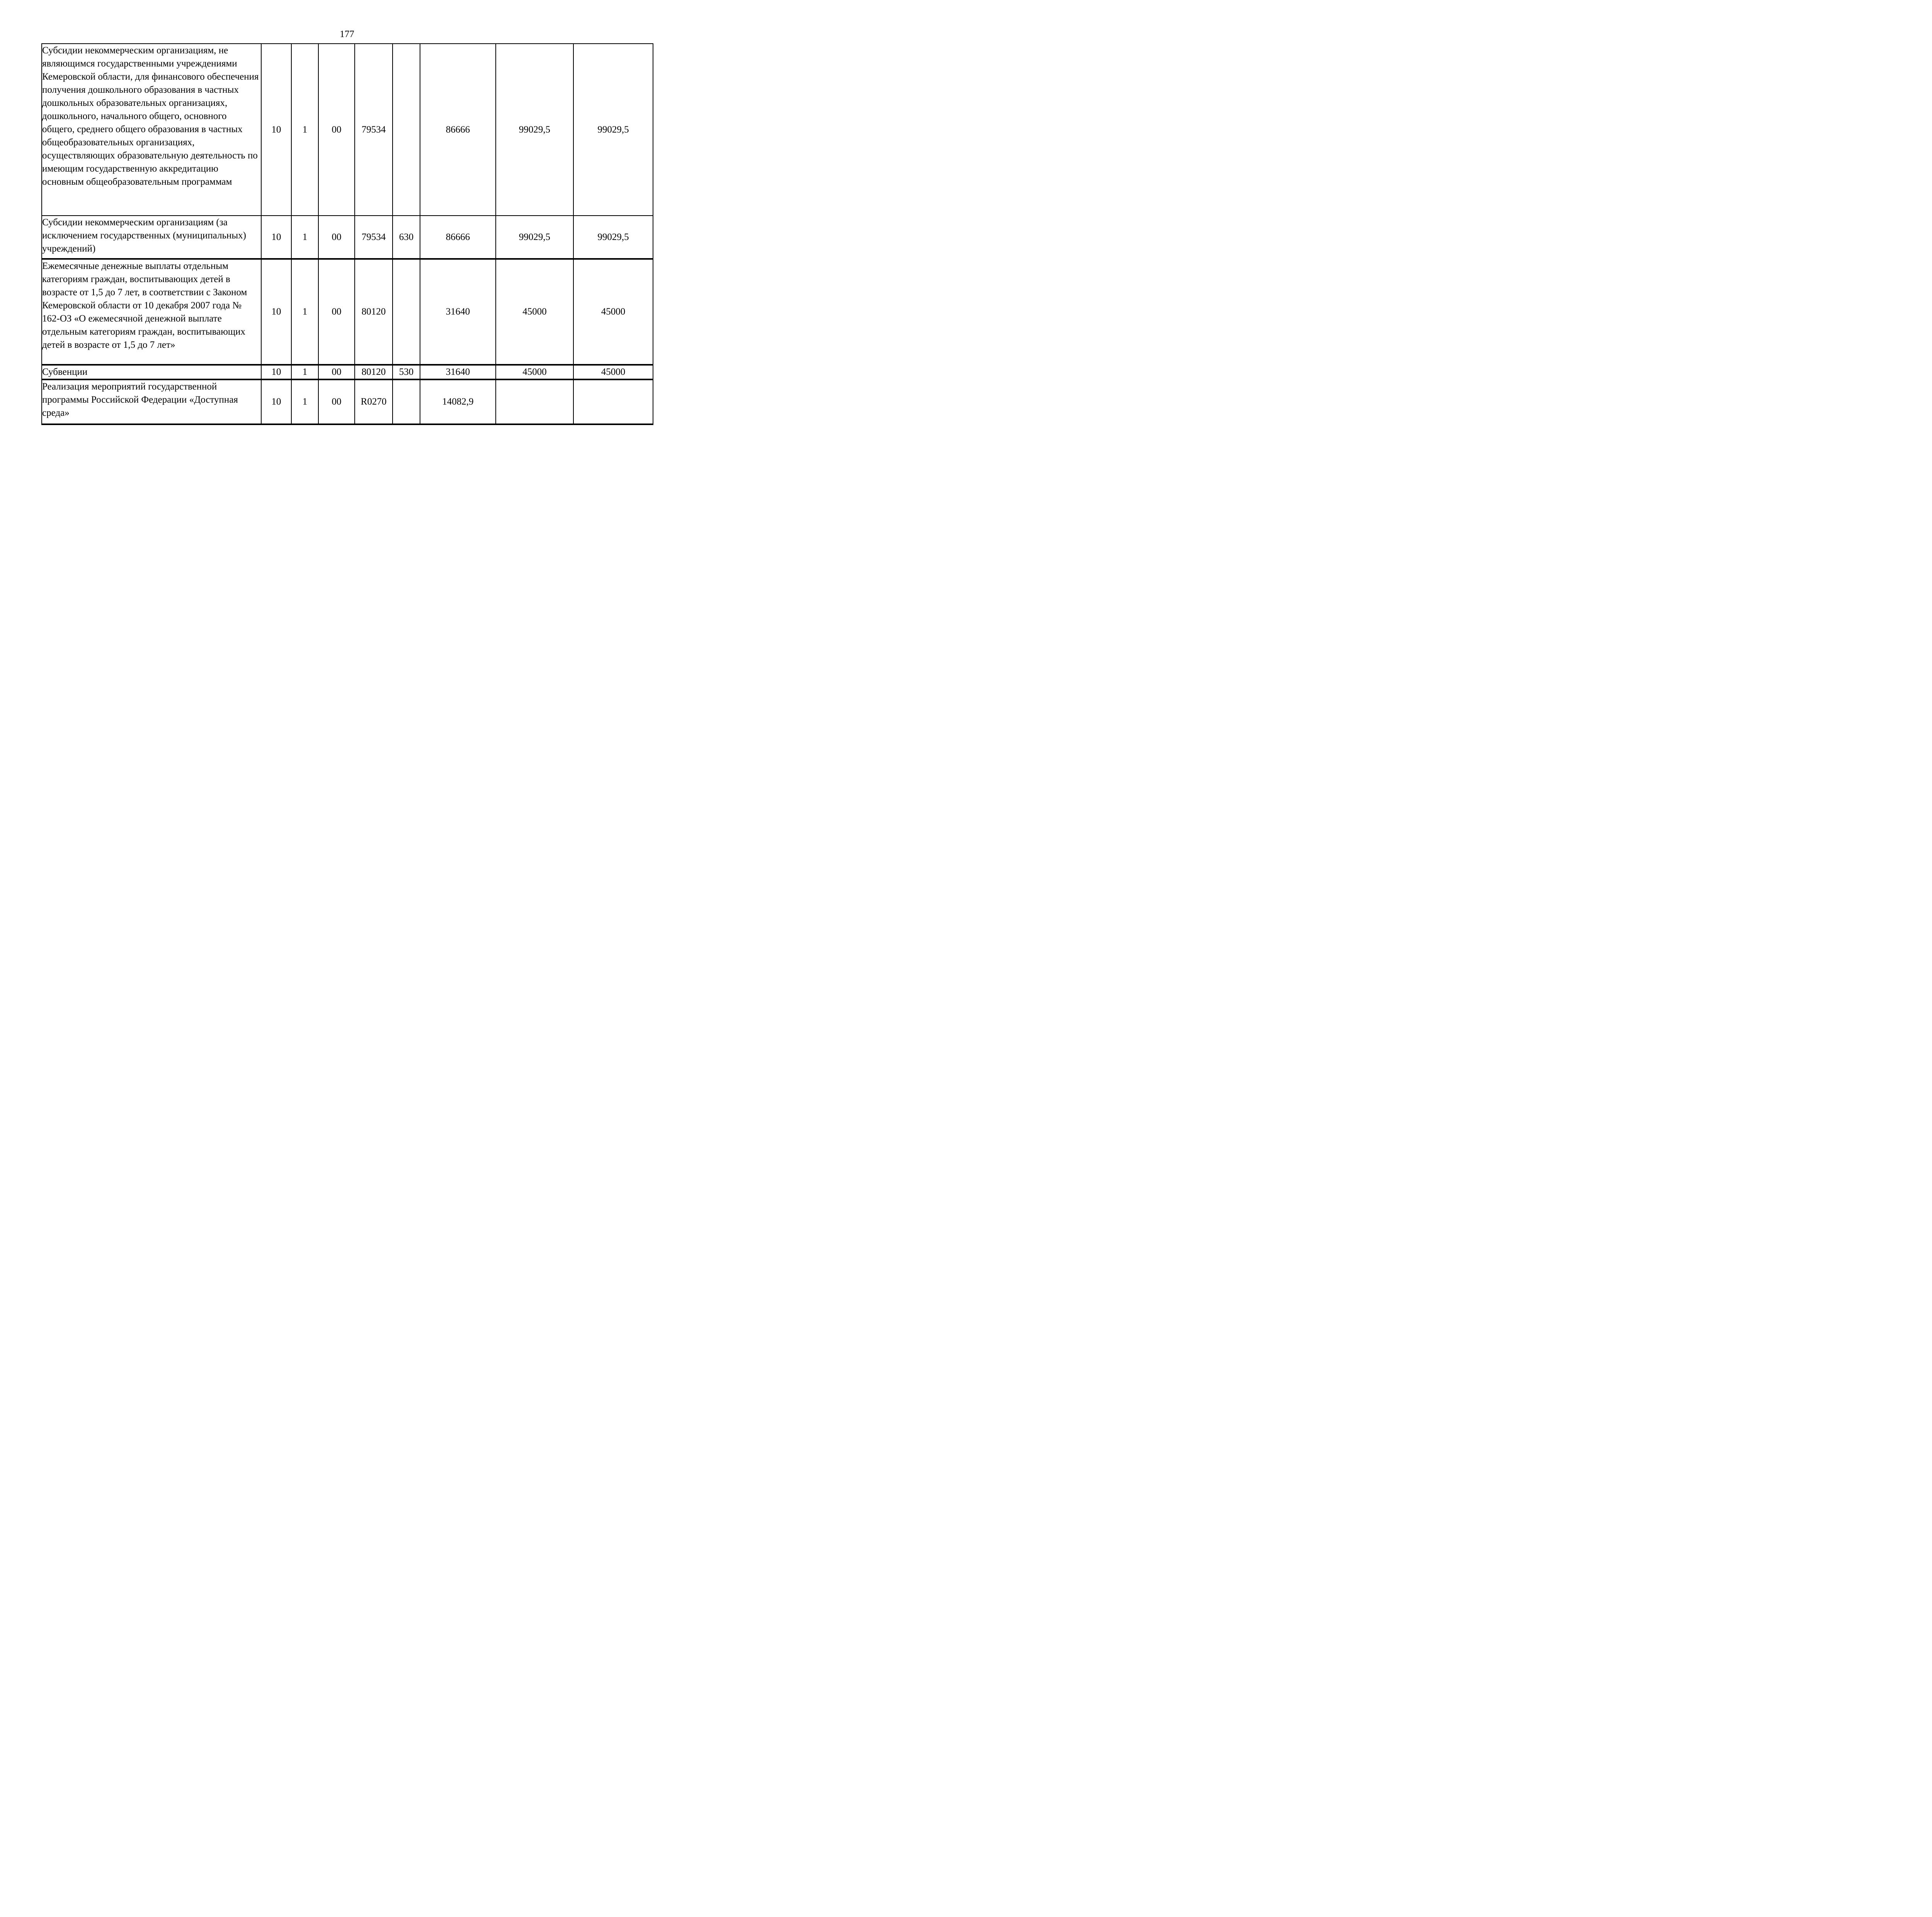 The height and width of the screenshot is (1917, 1932). Describe the element at coordinates (152, 372) in the screenshot. I see `expense-name-cell: Субвенции` at that location.